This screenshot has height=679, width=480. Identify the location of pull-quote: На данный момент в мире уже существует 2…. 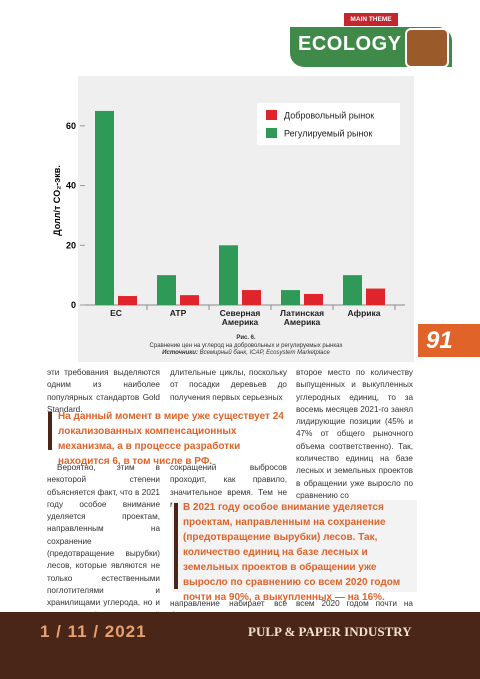
(171, 439).